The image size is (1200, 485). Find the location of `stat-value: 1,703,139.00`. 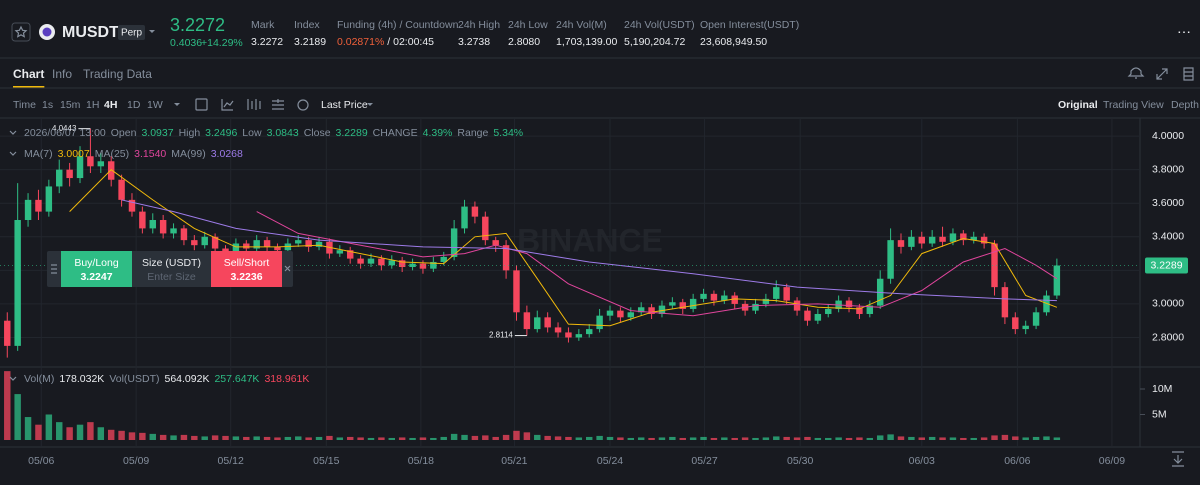

stat-value: 1,703,139.00 is located at coordinates (586, 42).